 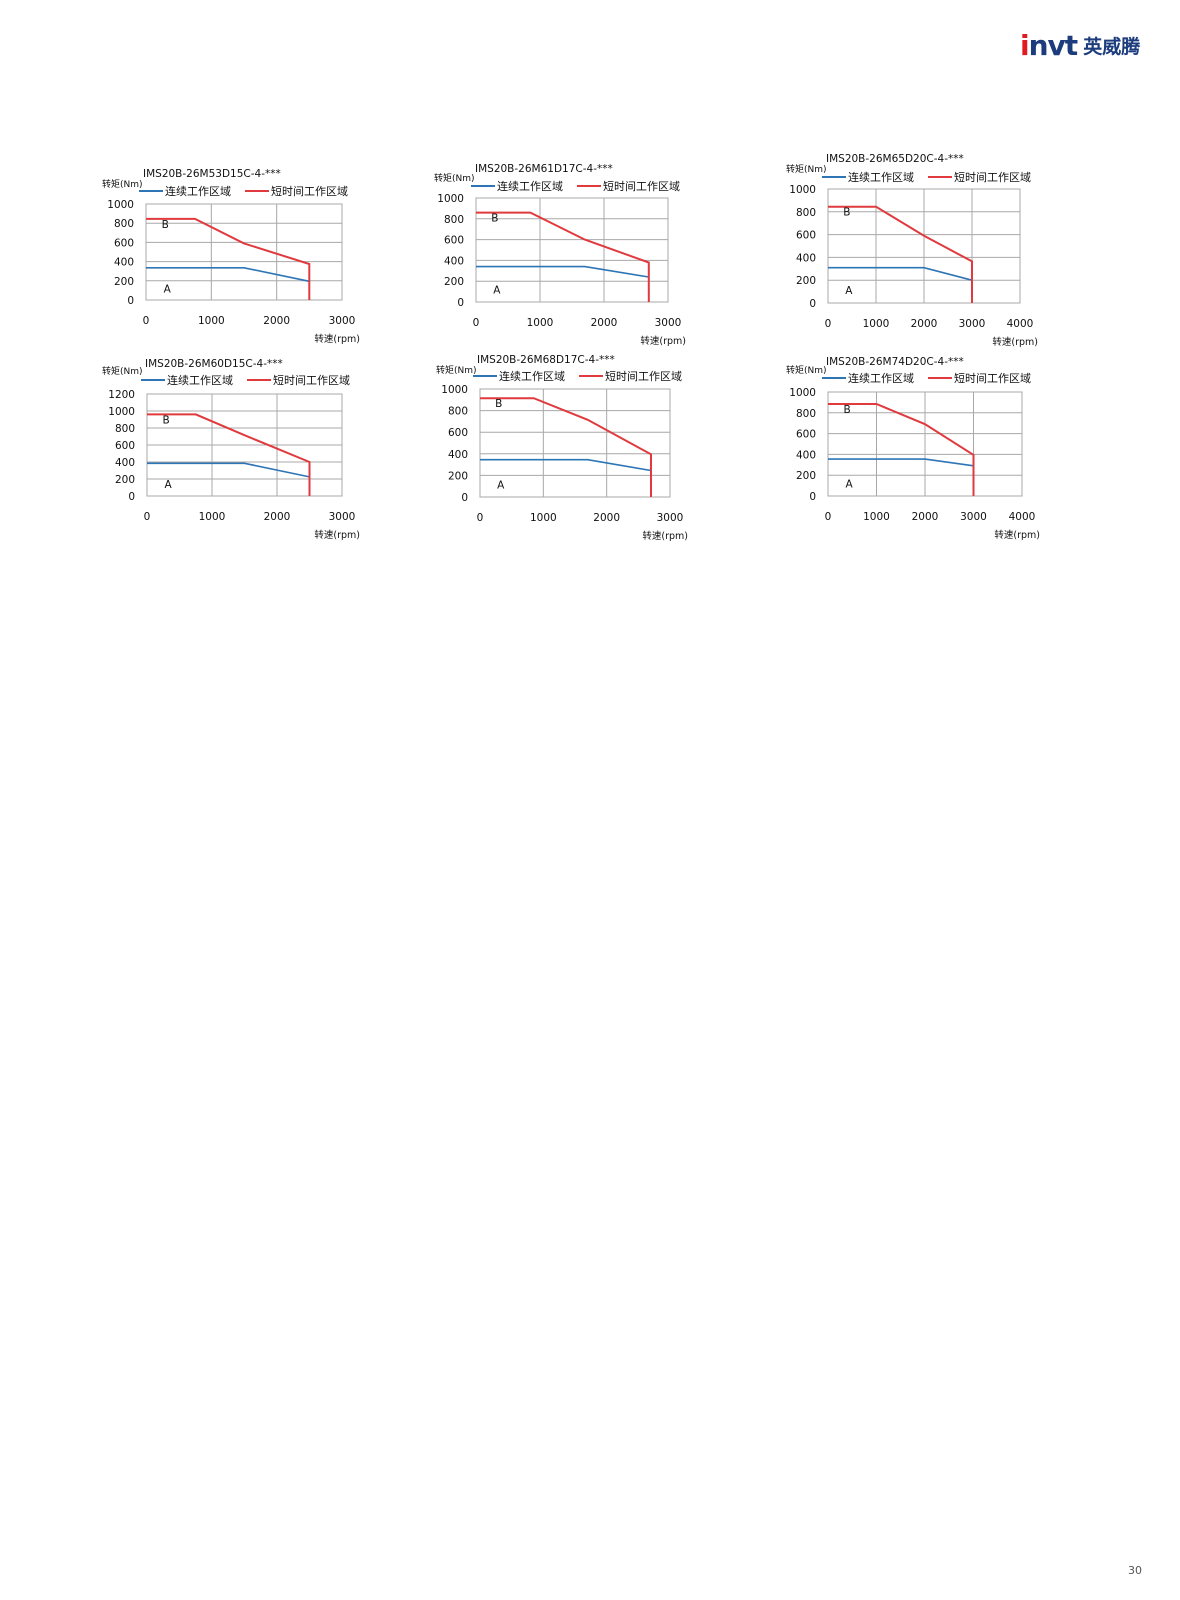 I want to click on chart-title: IMS20B-26M65D20C-4-***, so click(x=895, y=159).